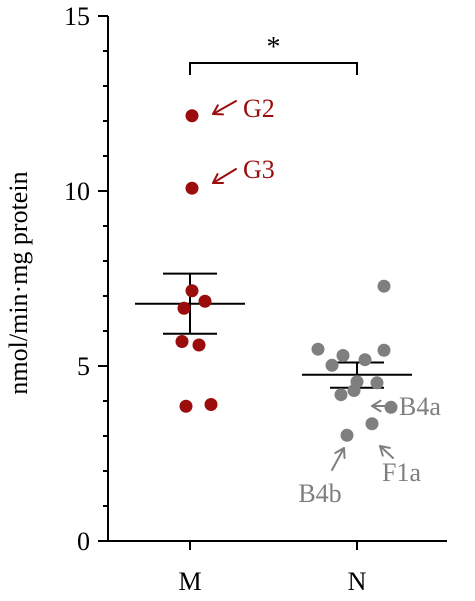 This screenshot has width=475, height=601. I want to click on annotation-label: B4b, so click(319, 493).